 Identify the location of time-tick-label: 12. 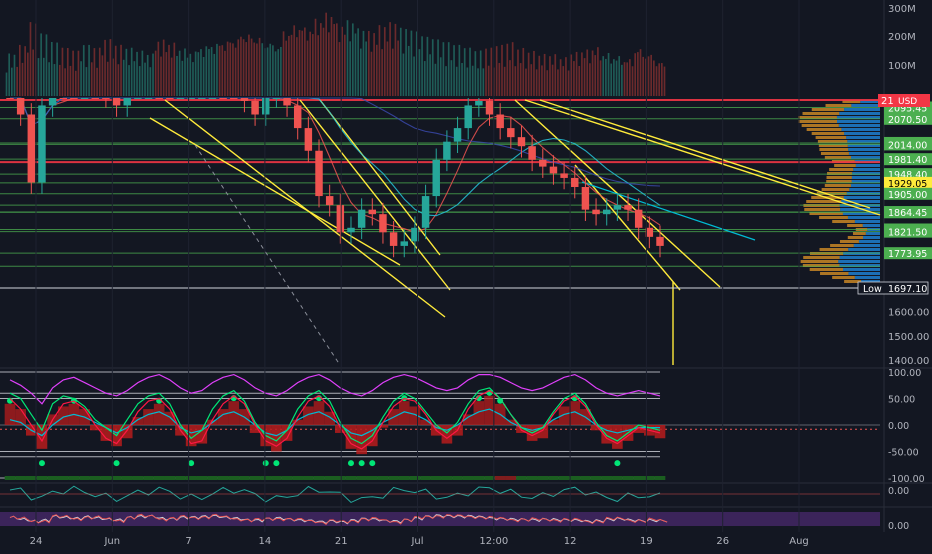
(570, 541).